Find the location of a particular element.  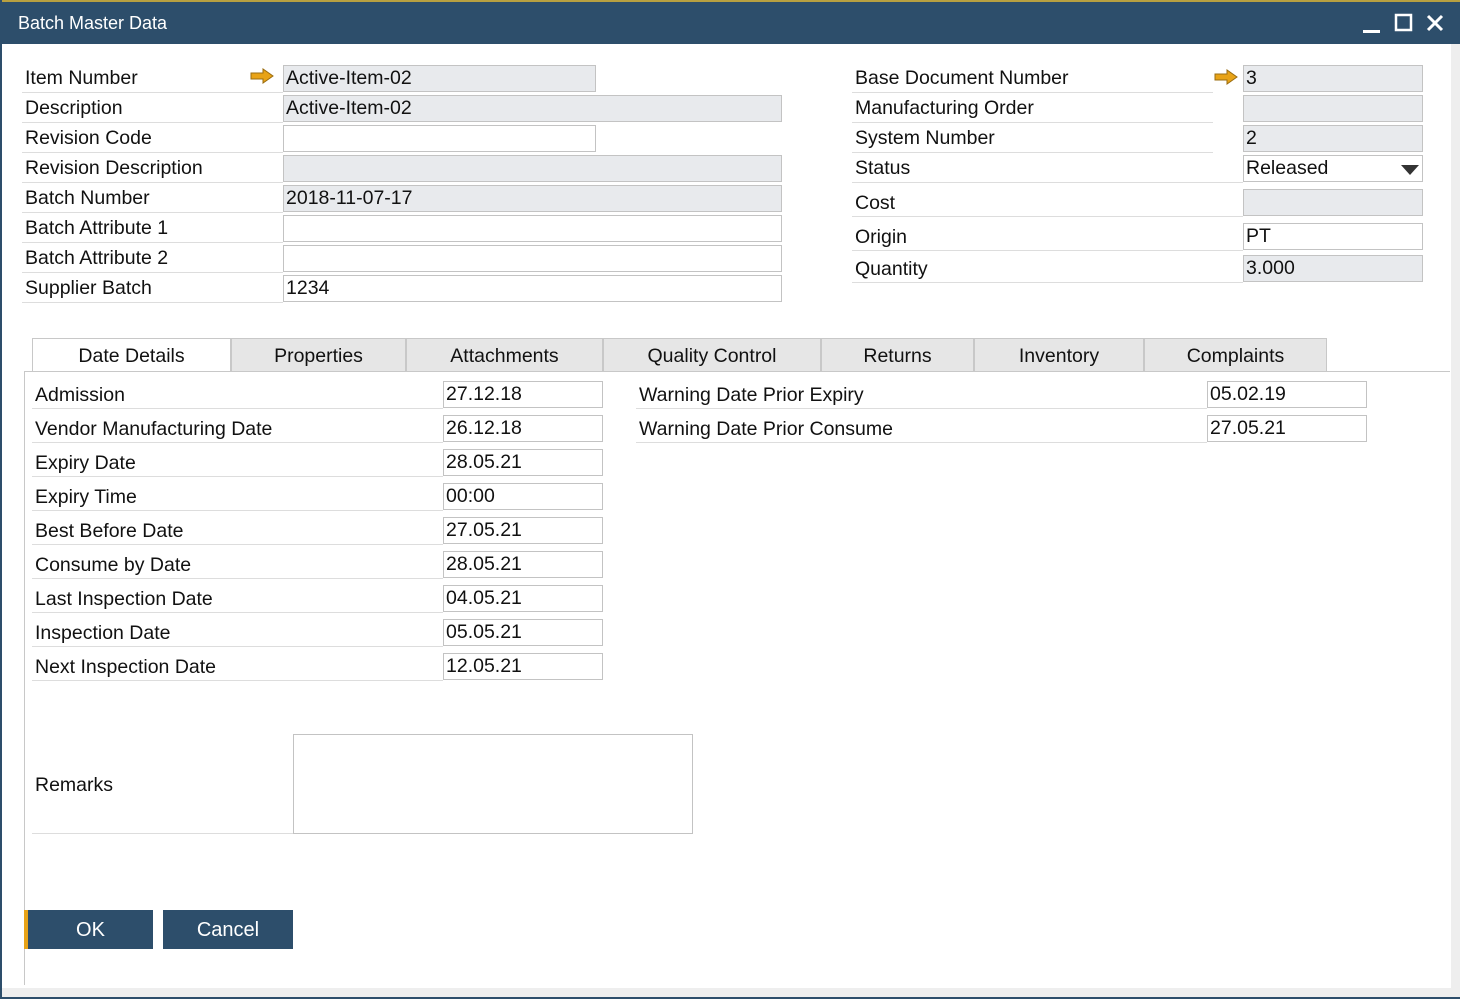

tab-panel-left-border is located at coordinates (24, 678).